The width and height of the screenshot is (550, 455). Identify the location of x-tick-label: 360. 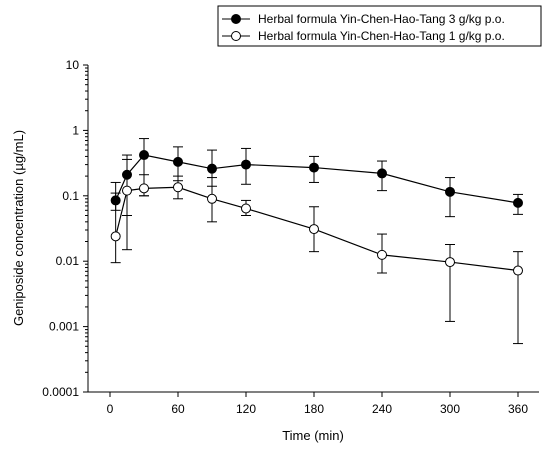
(518, 409).